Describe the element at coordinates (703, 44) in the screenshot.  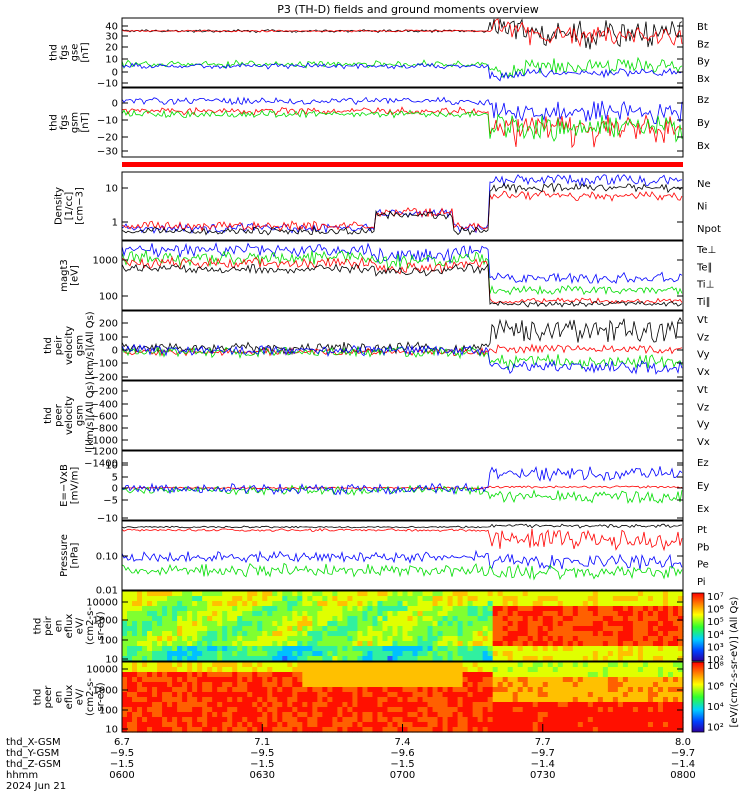
I see `legend-entry: Bz` at that location.